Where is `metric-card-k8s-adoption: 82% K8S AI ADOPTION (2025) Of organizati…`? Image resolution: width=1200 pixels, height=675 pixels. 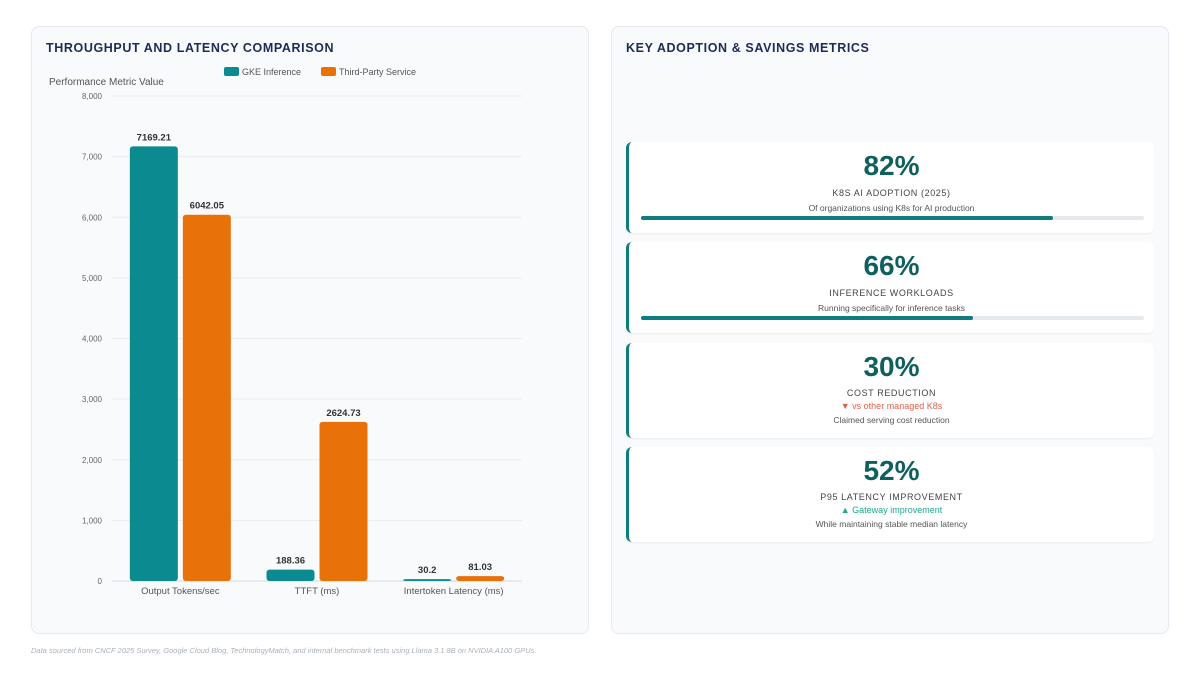 metric-card-k8s-adoption: 82% K8S AI ADOPTION (2025) Of organizati… is located at coordinates (890, 187).